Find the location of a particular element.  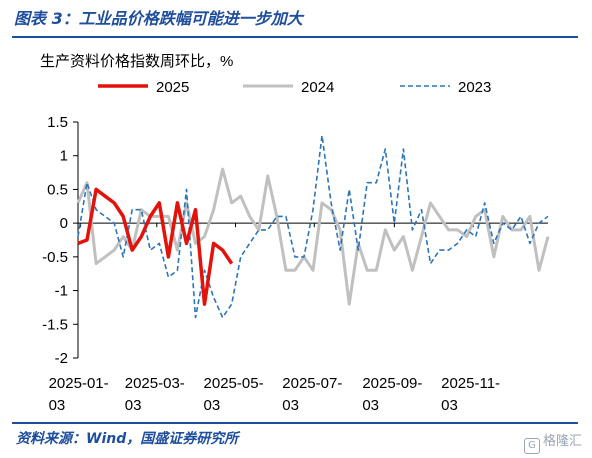

figure-title: 图表 3：工业品价格跌幅可能进一步加大 is located at coordinates (158, 18).